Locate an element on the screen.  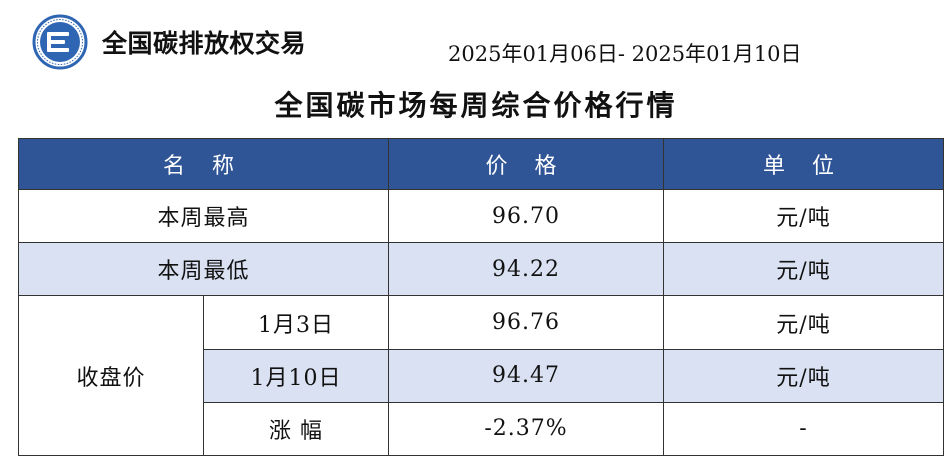
weekly-high-unit: 元/吨 is located at coordinates (803, 216).